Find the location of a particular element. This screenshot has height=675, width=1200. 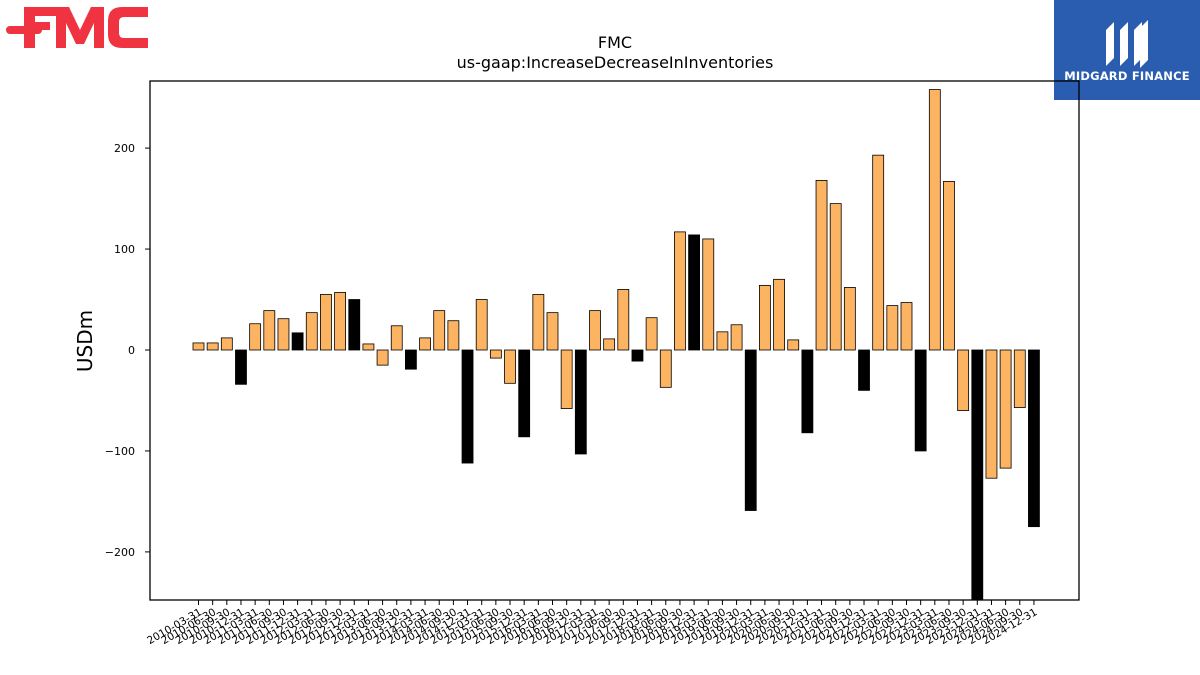

fmc-logo is located at coordinates (78, 28).